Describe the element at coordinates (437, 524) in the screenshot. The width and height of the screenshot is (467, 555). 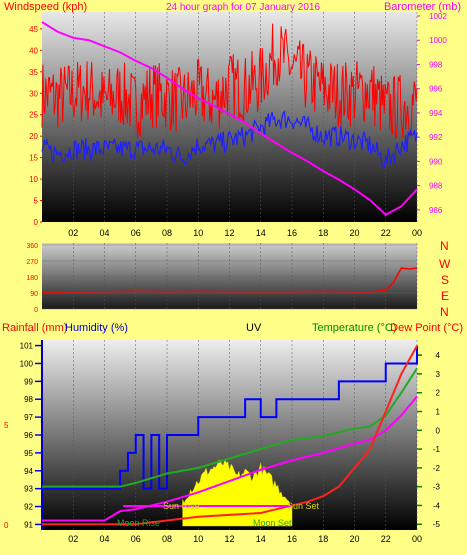
I see `temp-y-tick-label: -5` at that location.